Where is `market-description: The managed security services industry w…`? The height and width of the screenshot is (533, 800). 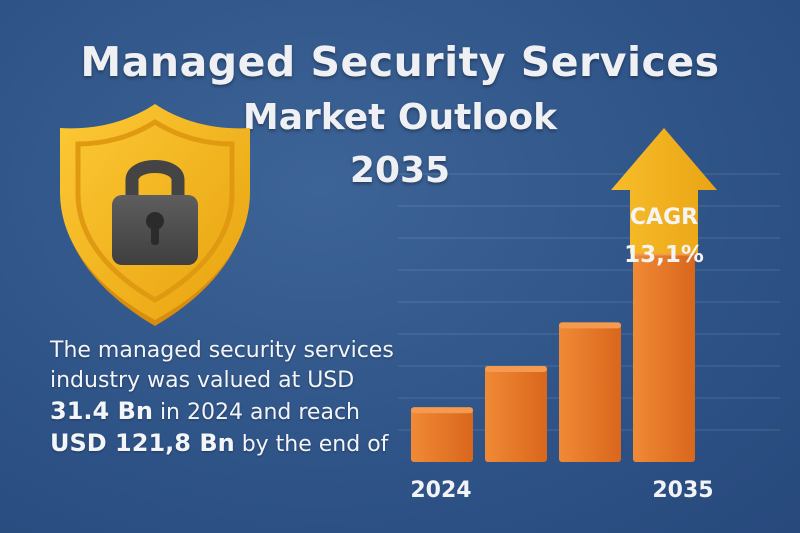
market-description: The managed security services industry w… is located at coordinates (225, 398).